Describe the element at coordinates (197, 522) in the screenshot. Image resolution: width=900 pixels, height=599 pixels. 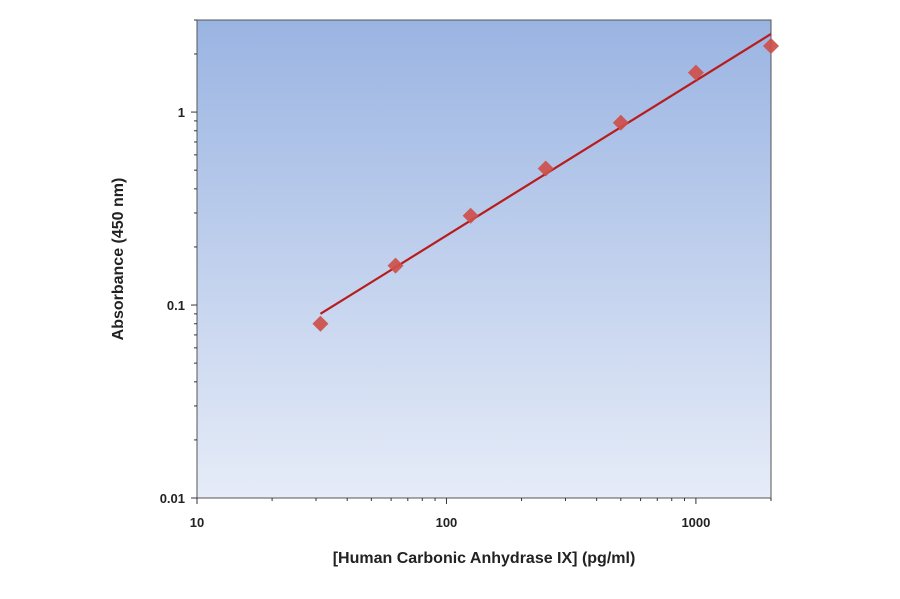
I see `x-tick-label: 10` at that location.